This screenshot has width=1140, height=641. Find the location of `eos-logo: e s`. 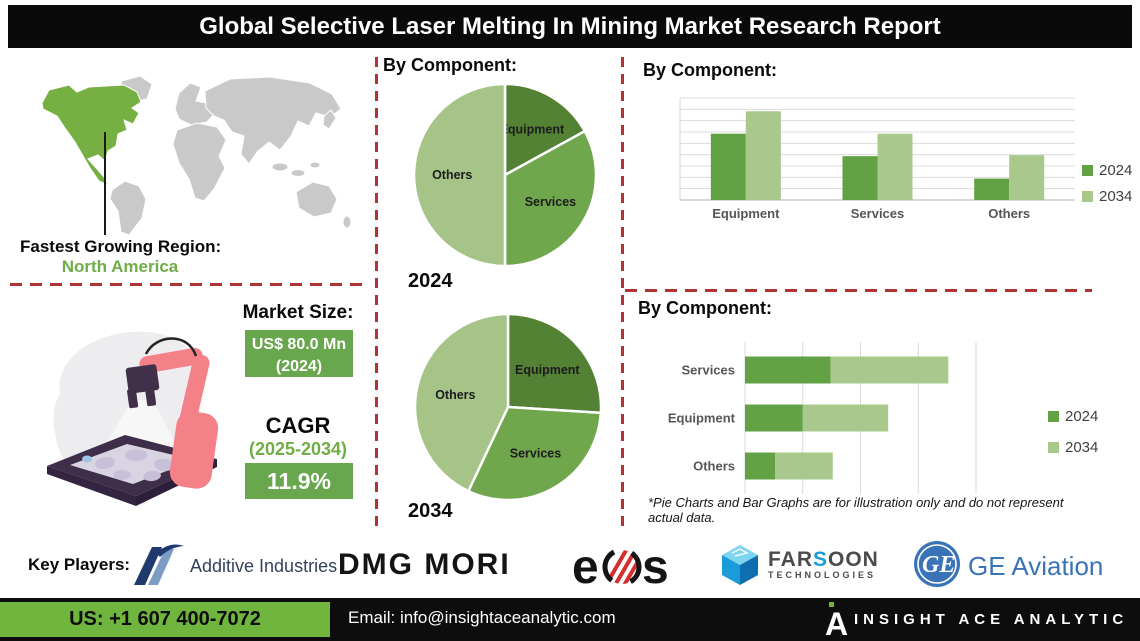

eos-logo: e s is located at coordinates (620, 566).